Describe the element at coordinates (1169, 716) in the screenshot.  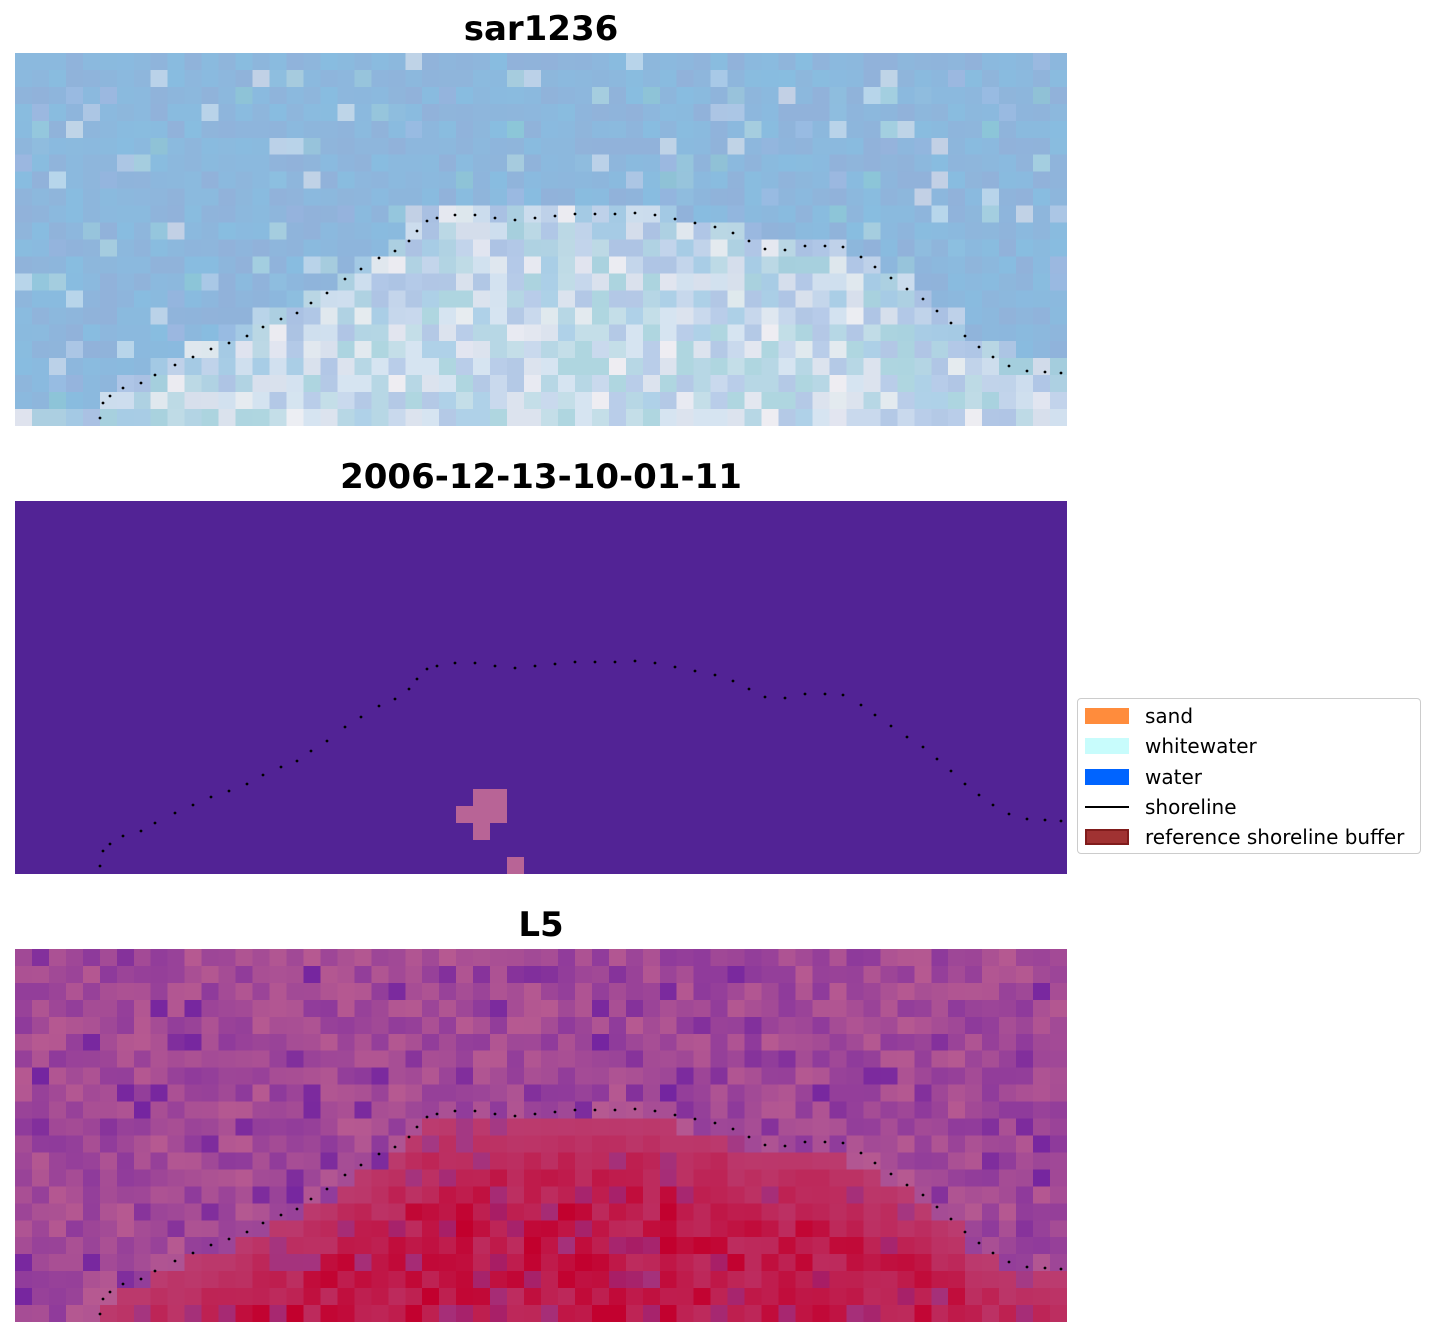
I see `legend-label: sand` at that location.